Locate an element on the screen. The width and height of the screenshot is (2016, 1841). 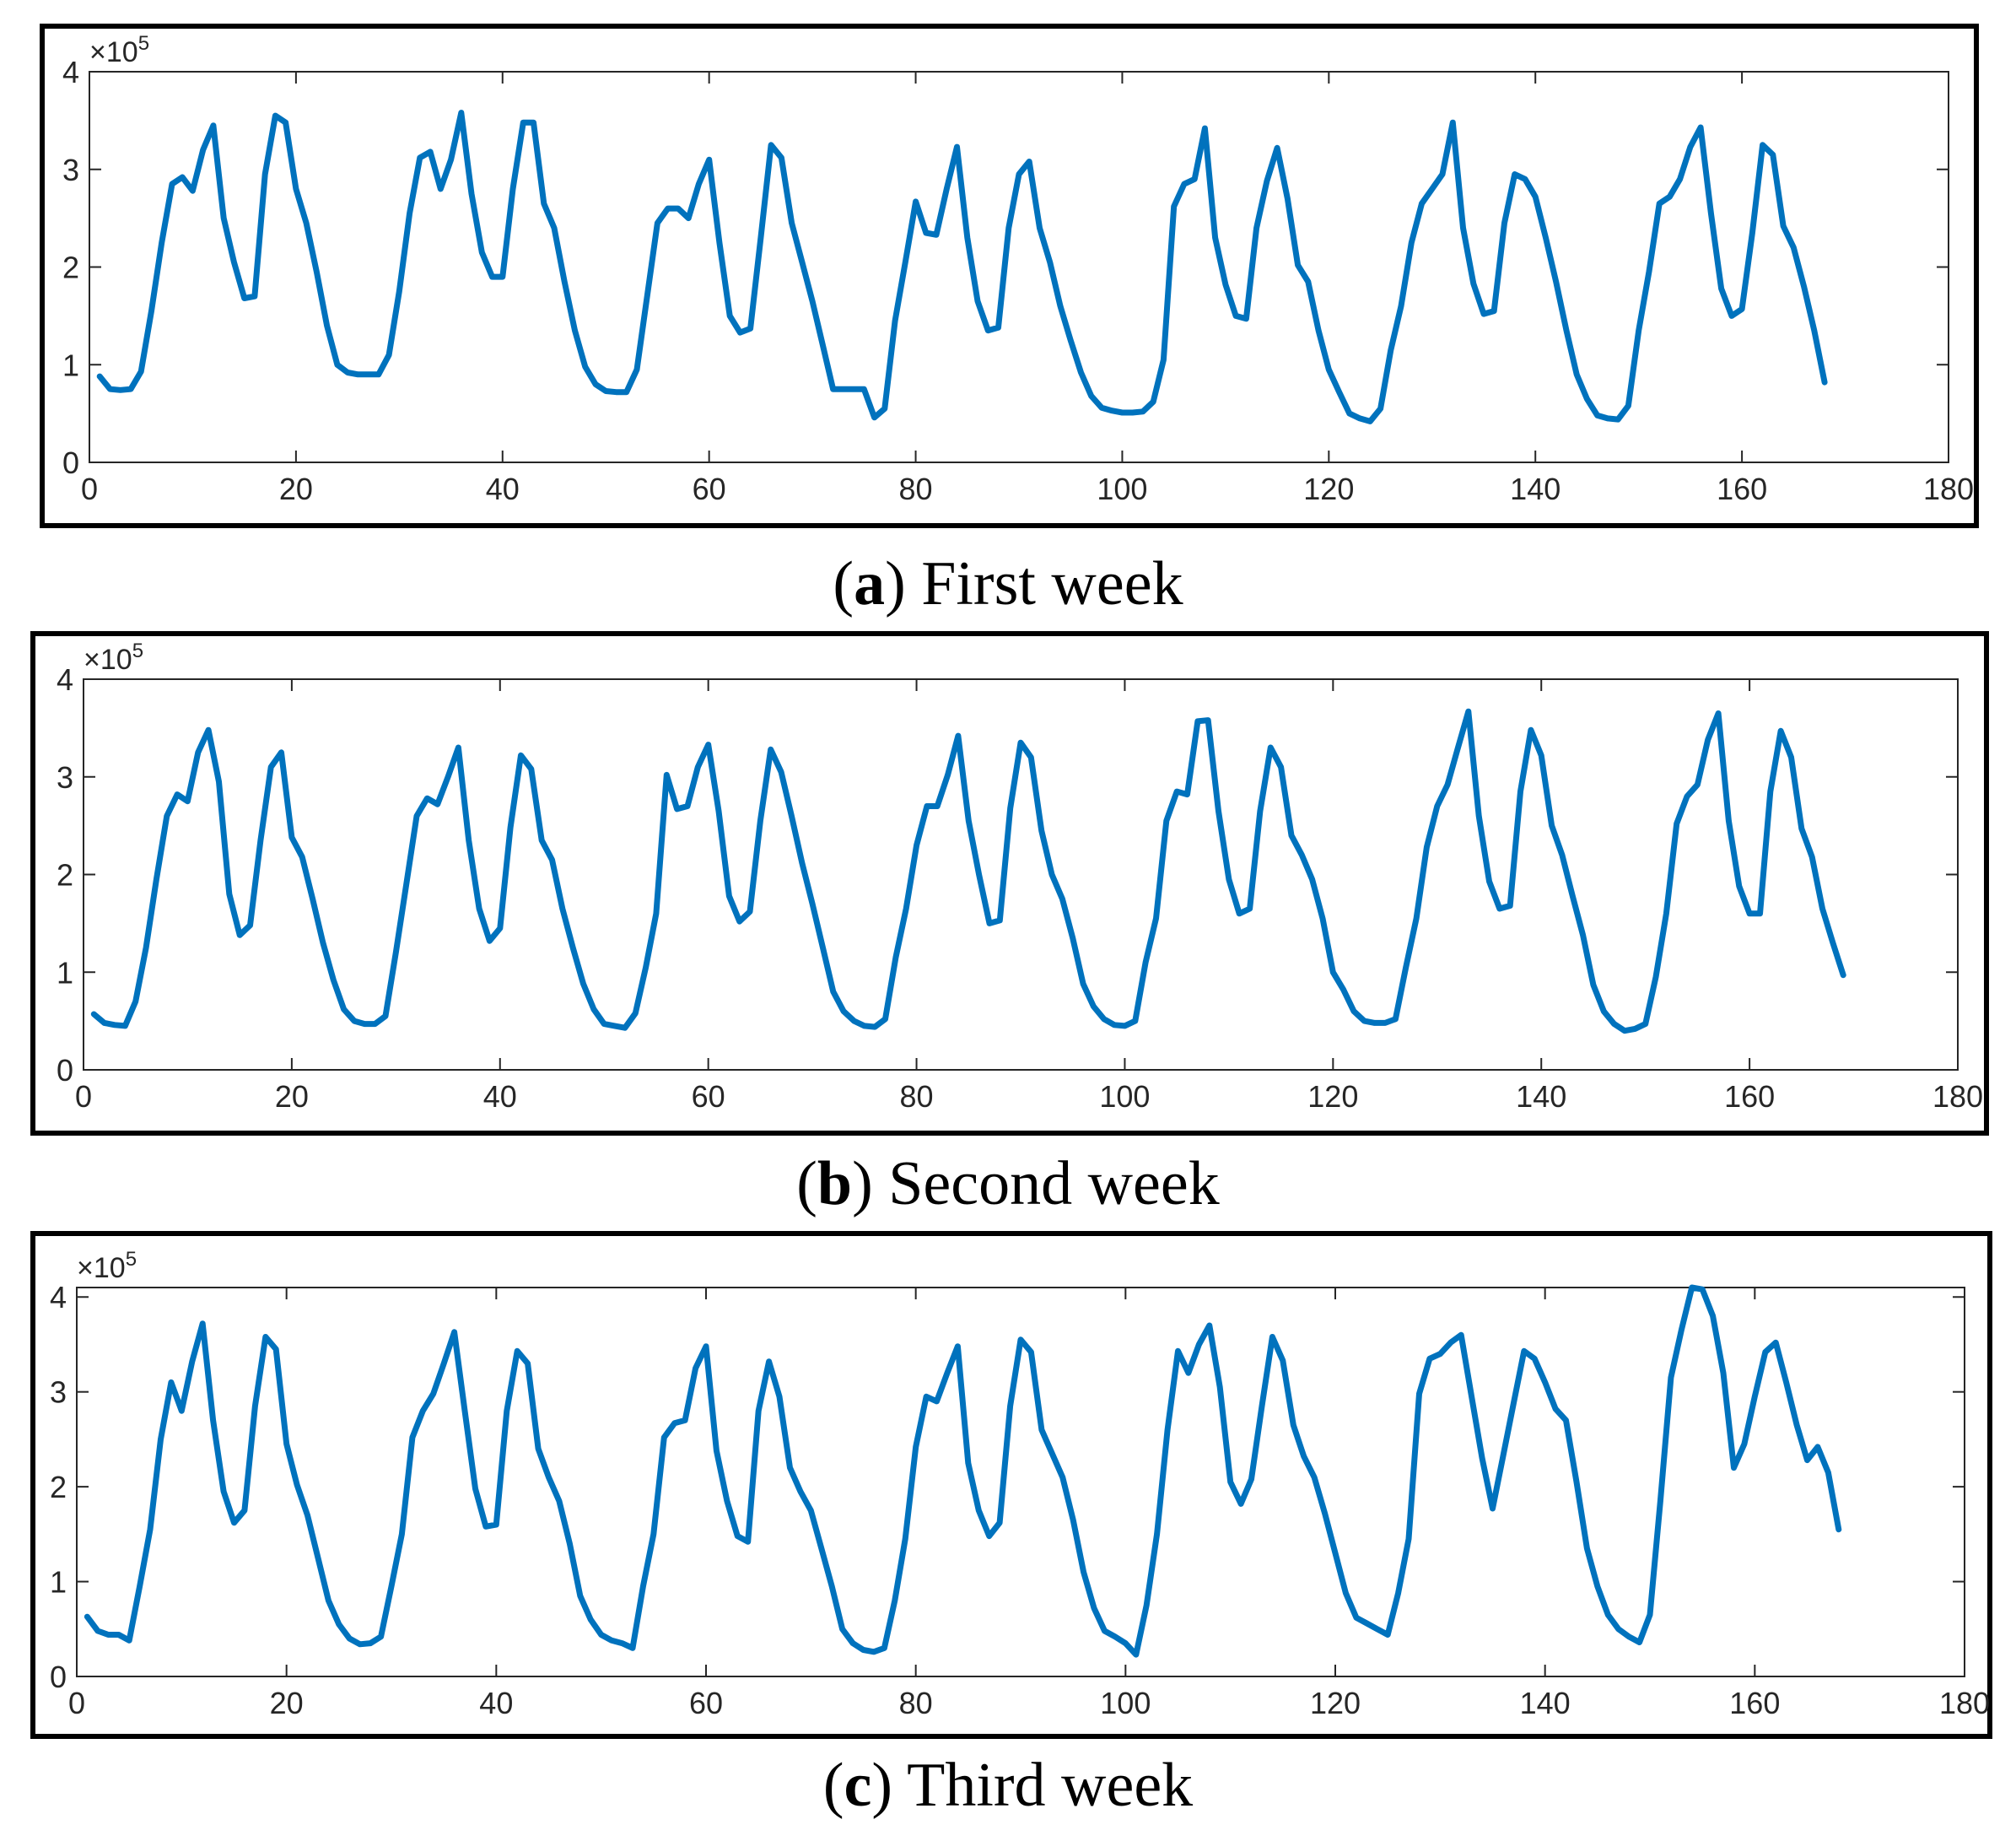
caption-a: (a) First week is located at coordinates (1008, 583).